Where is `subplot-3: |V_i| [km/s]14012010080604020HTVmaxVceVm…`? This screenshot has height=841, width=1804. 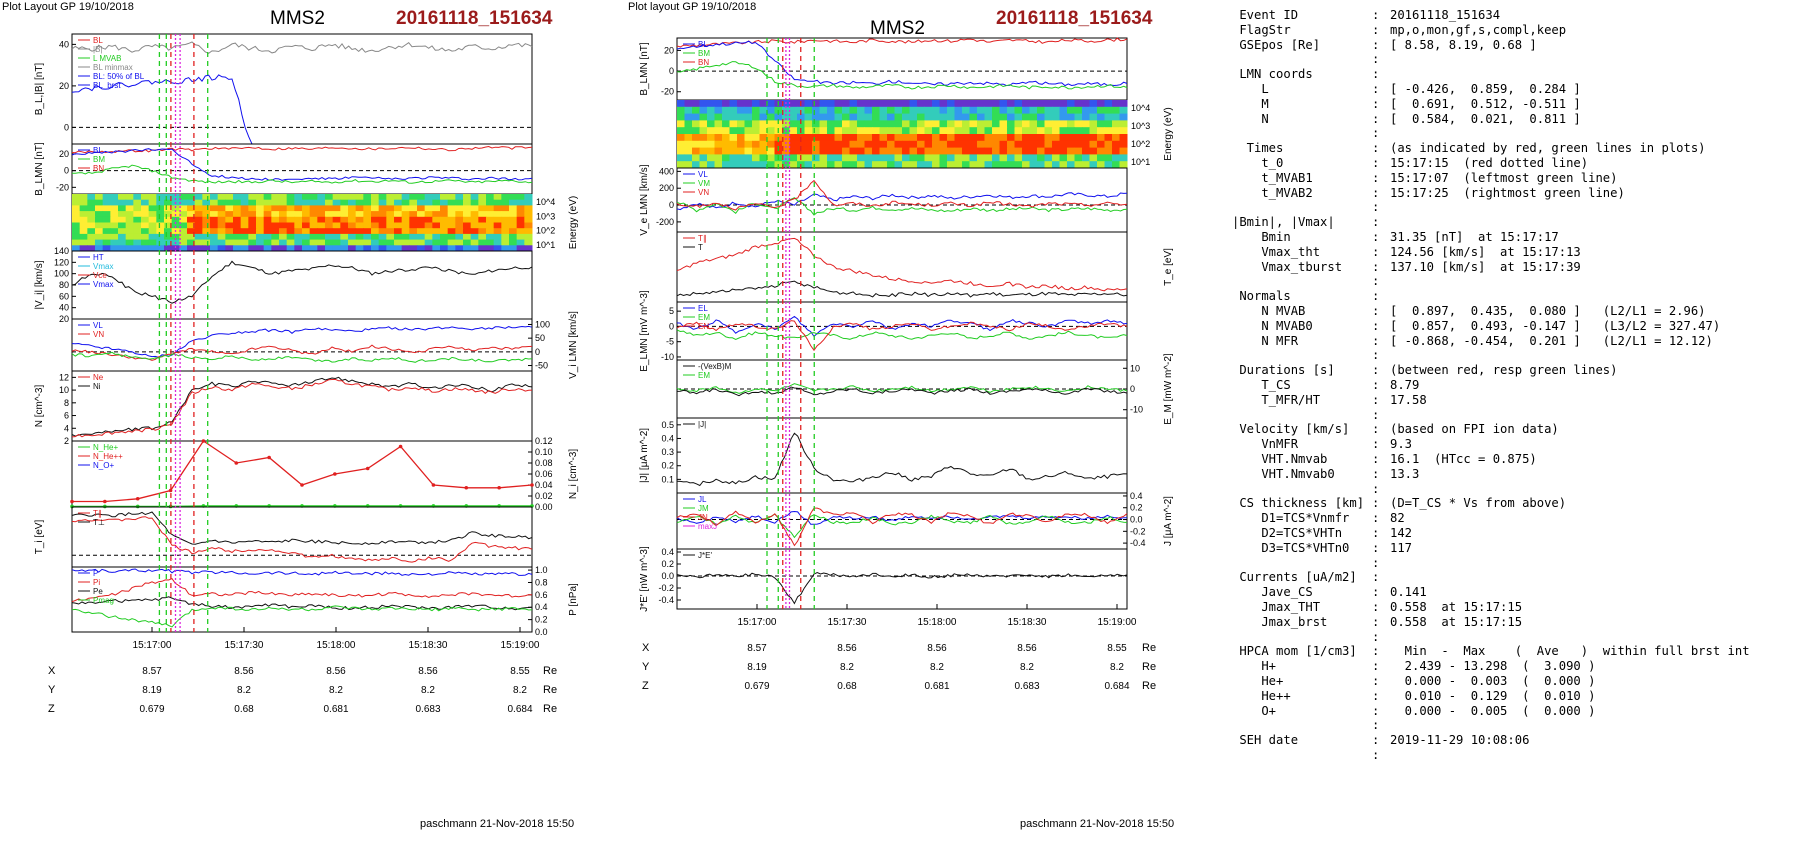
subplot-3: |V_i| [km/s]14012010080604020HTVmaxVceVm… is located at coordinates (283, 285).